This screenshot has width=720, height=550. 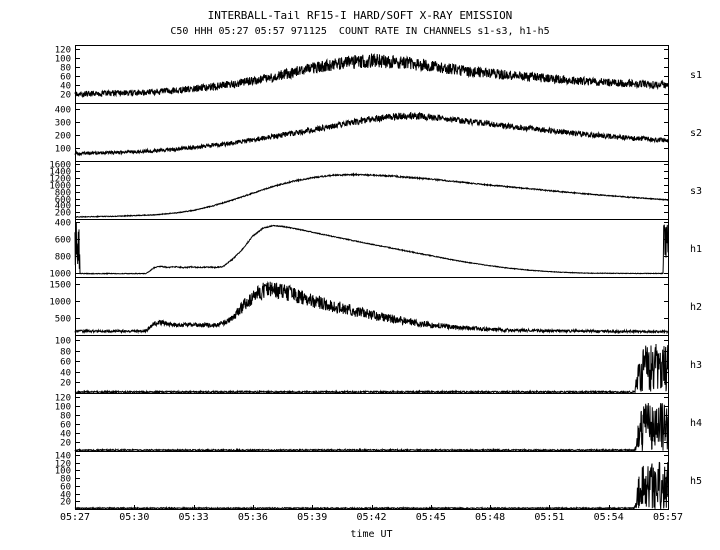 What do you see at coordinates (60, 286) in the screenshot?
I see `y-tick-label: 1500` at bounding box center [60, 286].